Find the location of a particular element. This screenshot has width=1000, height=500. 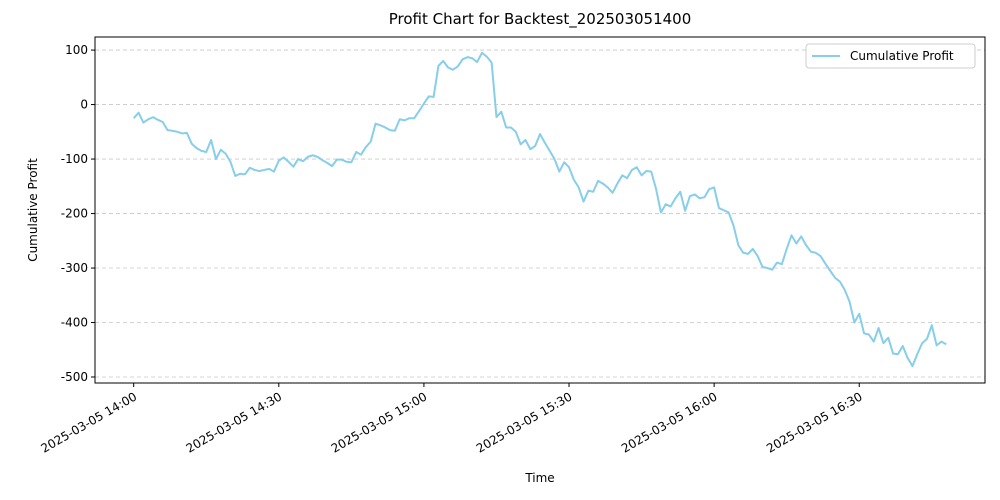

y-axis-label: Cumulative Profit is located at coordinates (33, 210).